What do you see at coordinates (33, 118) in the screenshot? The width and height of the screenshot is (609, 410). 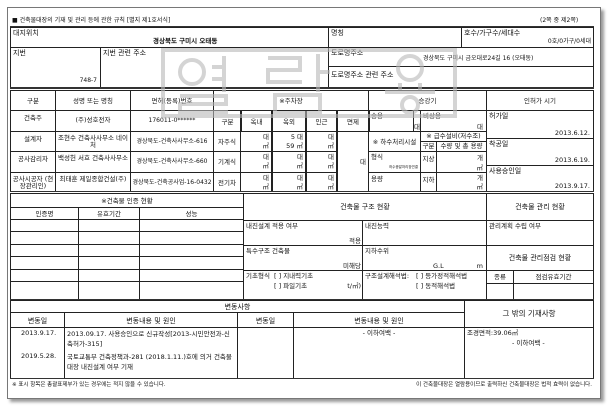 I see `role: 건축주` at bounding box center [33, 118].